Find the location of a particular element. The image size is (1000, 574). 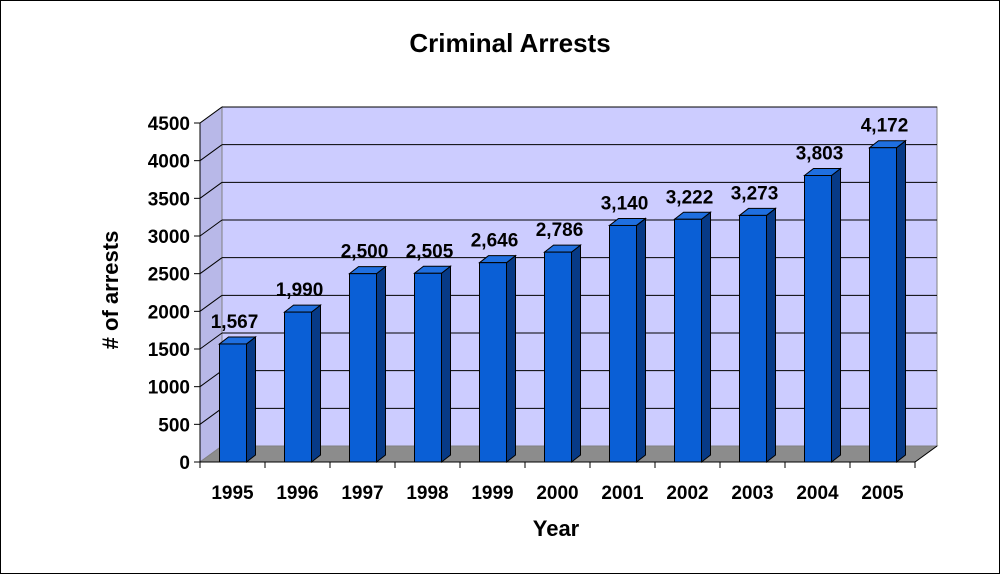

data-label: 3,273 is located at coordinates (755, 193).